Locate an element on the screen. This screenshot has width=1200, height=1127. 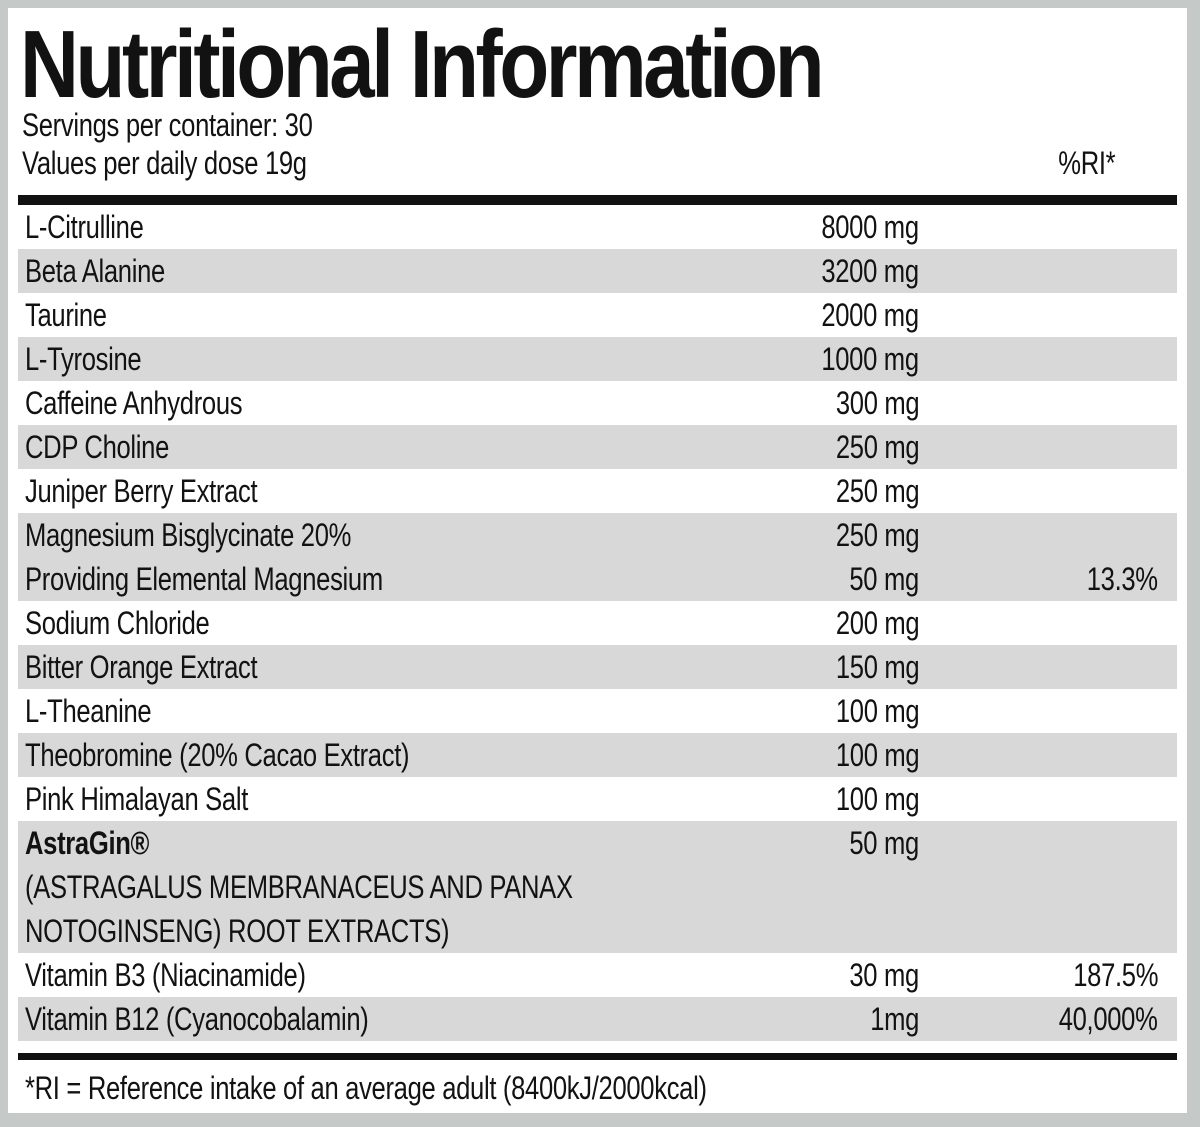
ingredient-subline-text: (ASTRAGALUS MEMBRANACEUS AND PANAX is located at coordinates (299, 886).